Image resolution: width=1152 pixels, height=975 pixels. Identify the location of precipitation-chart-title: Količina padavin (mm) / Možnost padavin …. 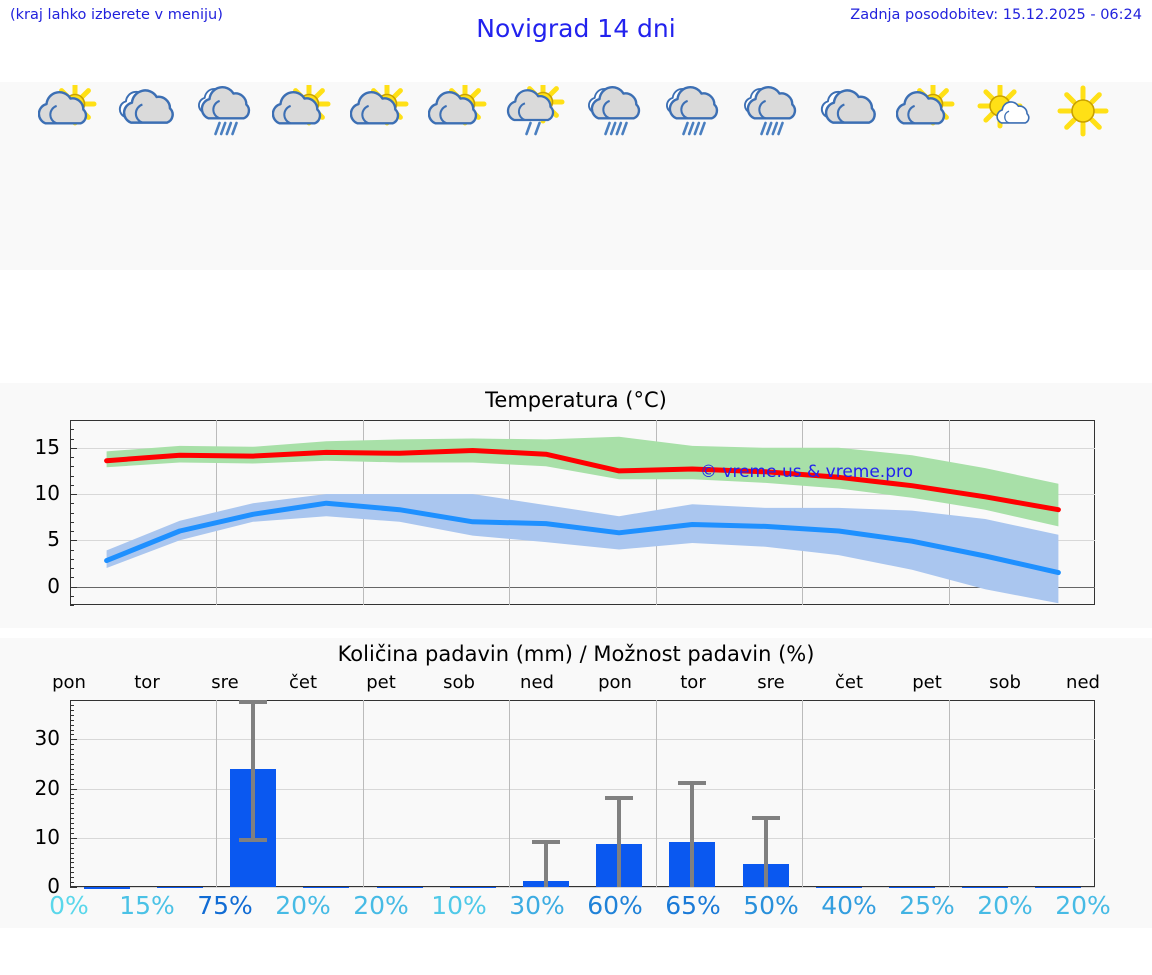
(576, 654).